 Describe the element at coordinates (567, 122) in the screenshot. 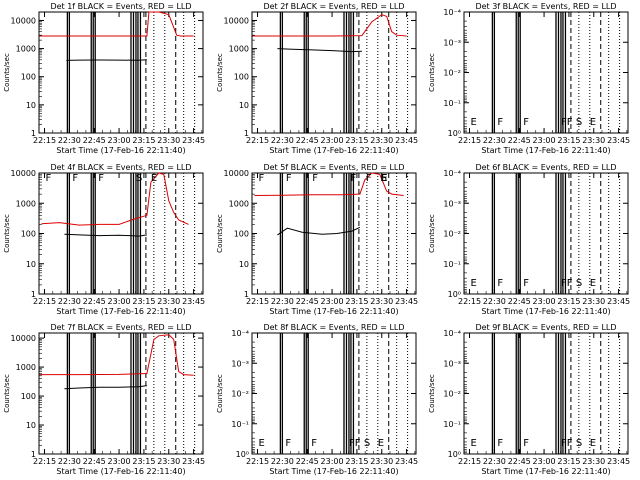

I see `flag-label: FF` at that location.